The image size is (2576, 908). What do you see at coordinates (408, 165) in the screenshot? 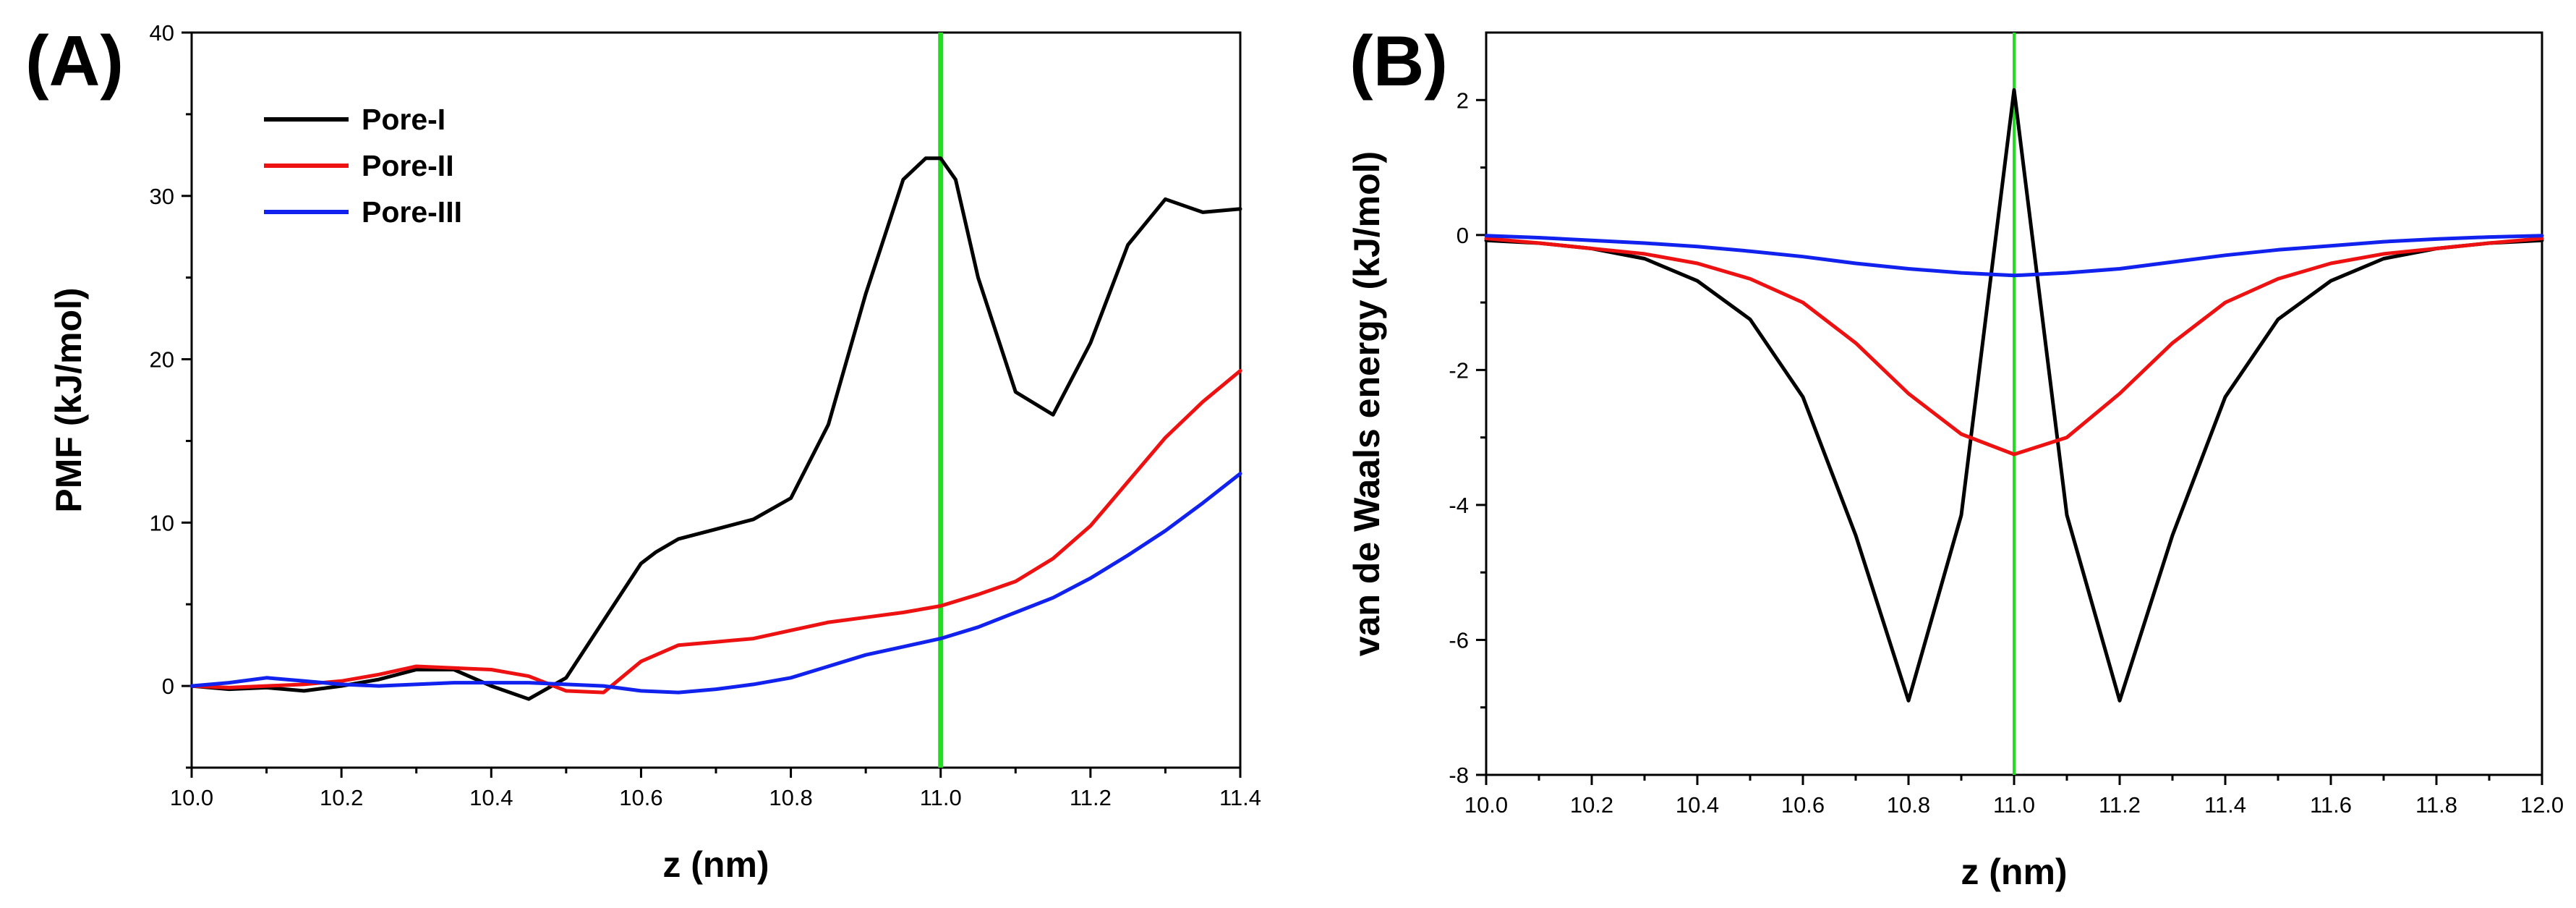
I see `legend-label-pore-ii: Pore-II` at bounding box center [408, 165].